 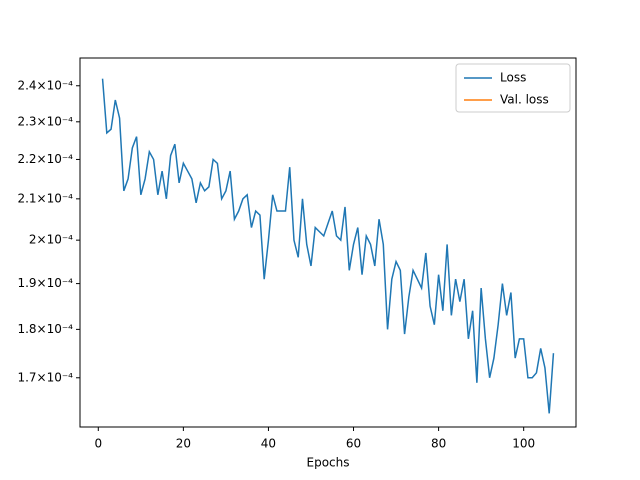 What do you see at coordinates (513, 78) in the screenshot?
I see `legend-label: Loss` at bounding box center [513, 78].